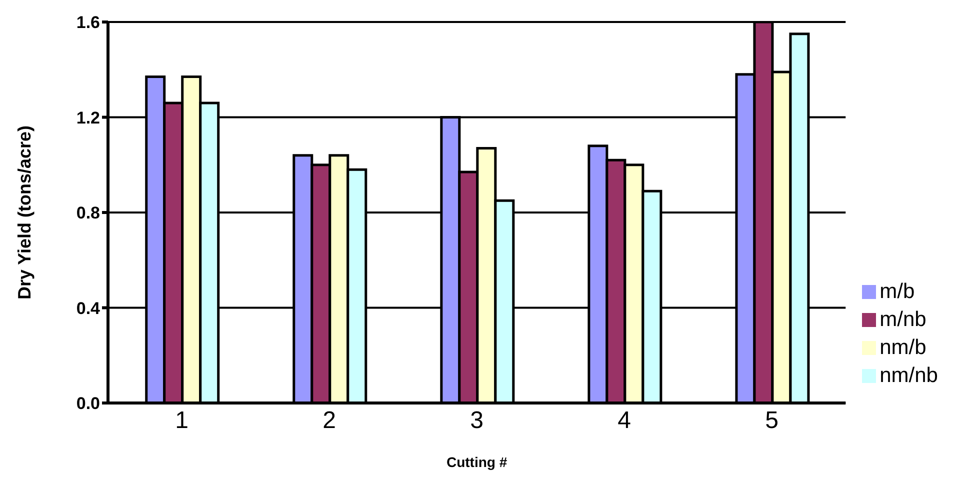 Image resolution: width=978 pixels, height=493 pixels. Describe the element at coordinates (909, 375) in the screenshot. I see `legend-label: nm/nb` at that location.